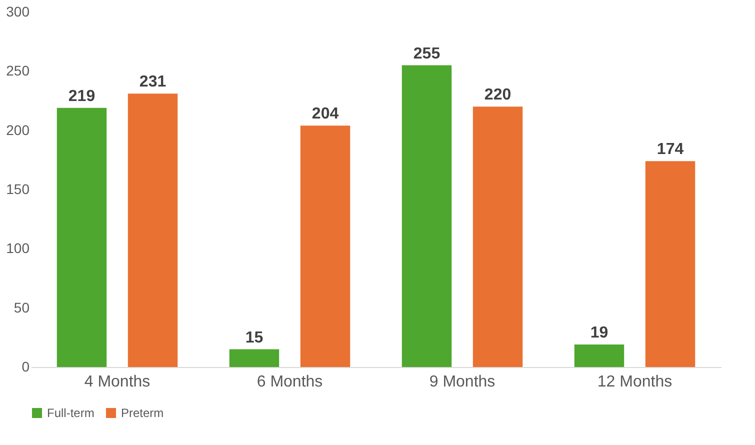 This screenshot has width=755, height=445. What do you see at coordinates (142, 413) in the screenshot?
I see `legend-label: Preterm` at bounding box center [142, 413].